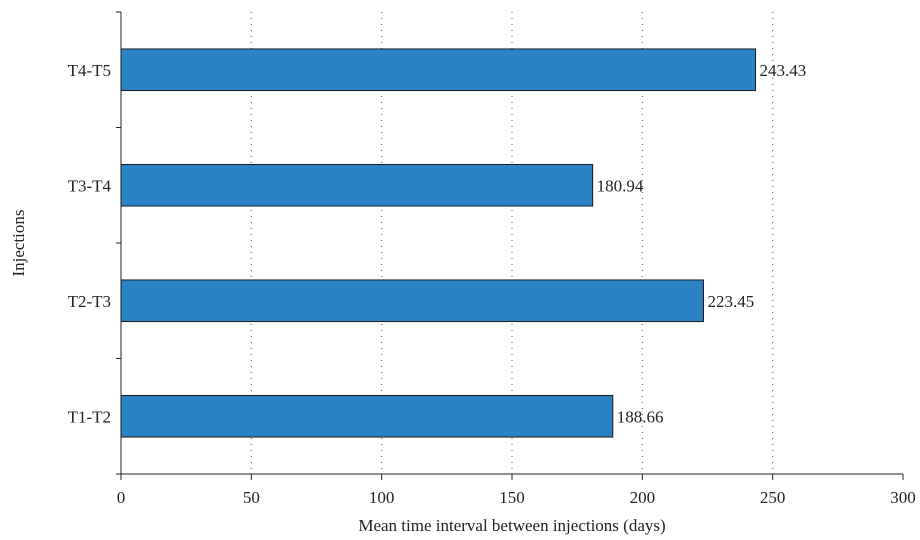  Describe the element at coordinates (643, 497) in the screenshot. I see `x-tick-label: 200` at that location.